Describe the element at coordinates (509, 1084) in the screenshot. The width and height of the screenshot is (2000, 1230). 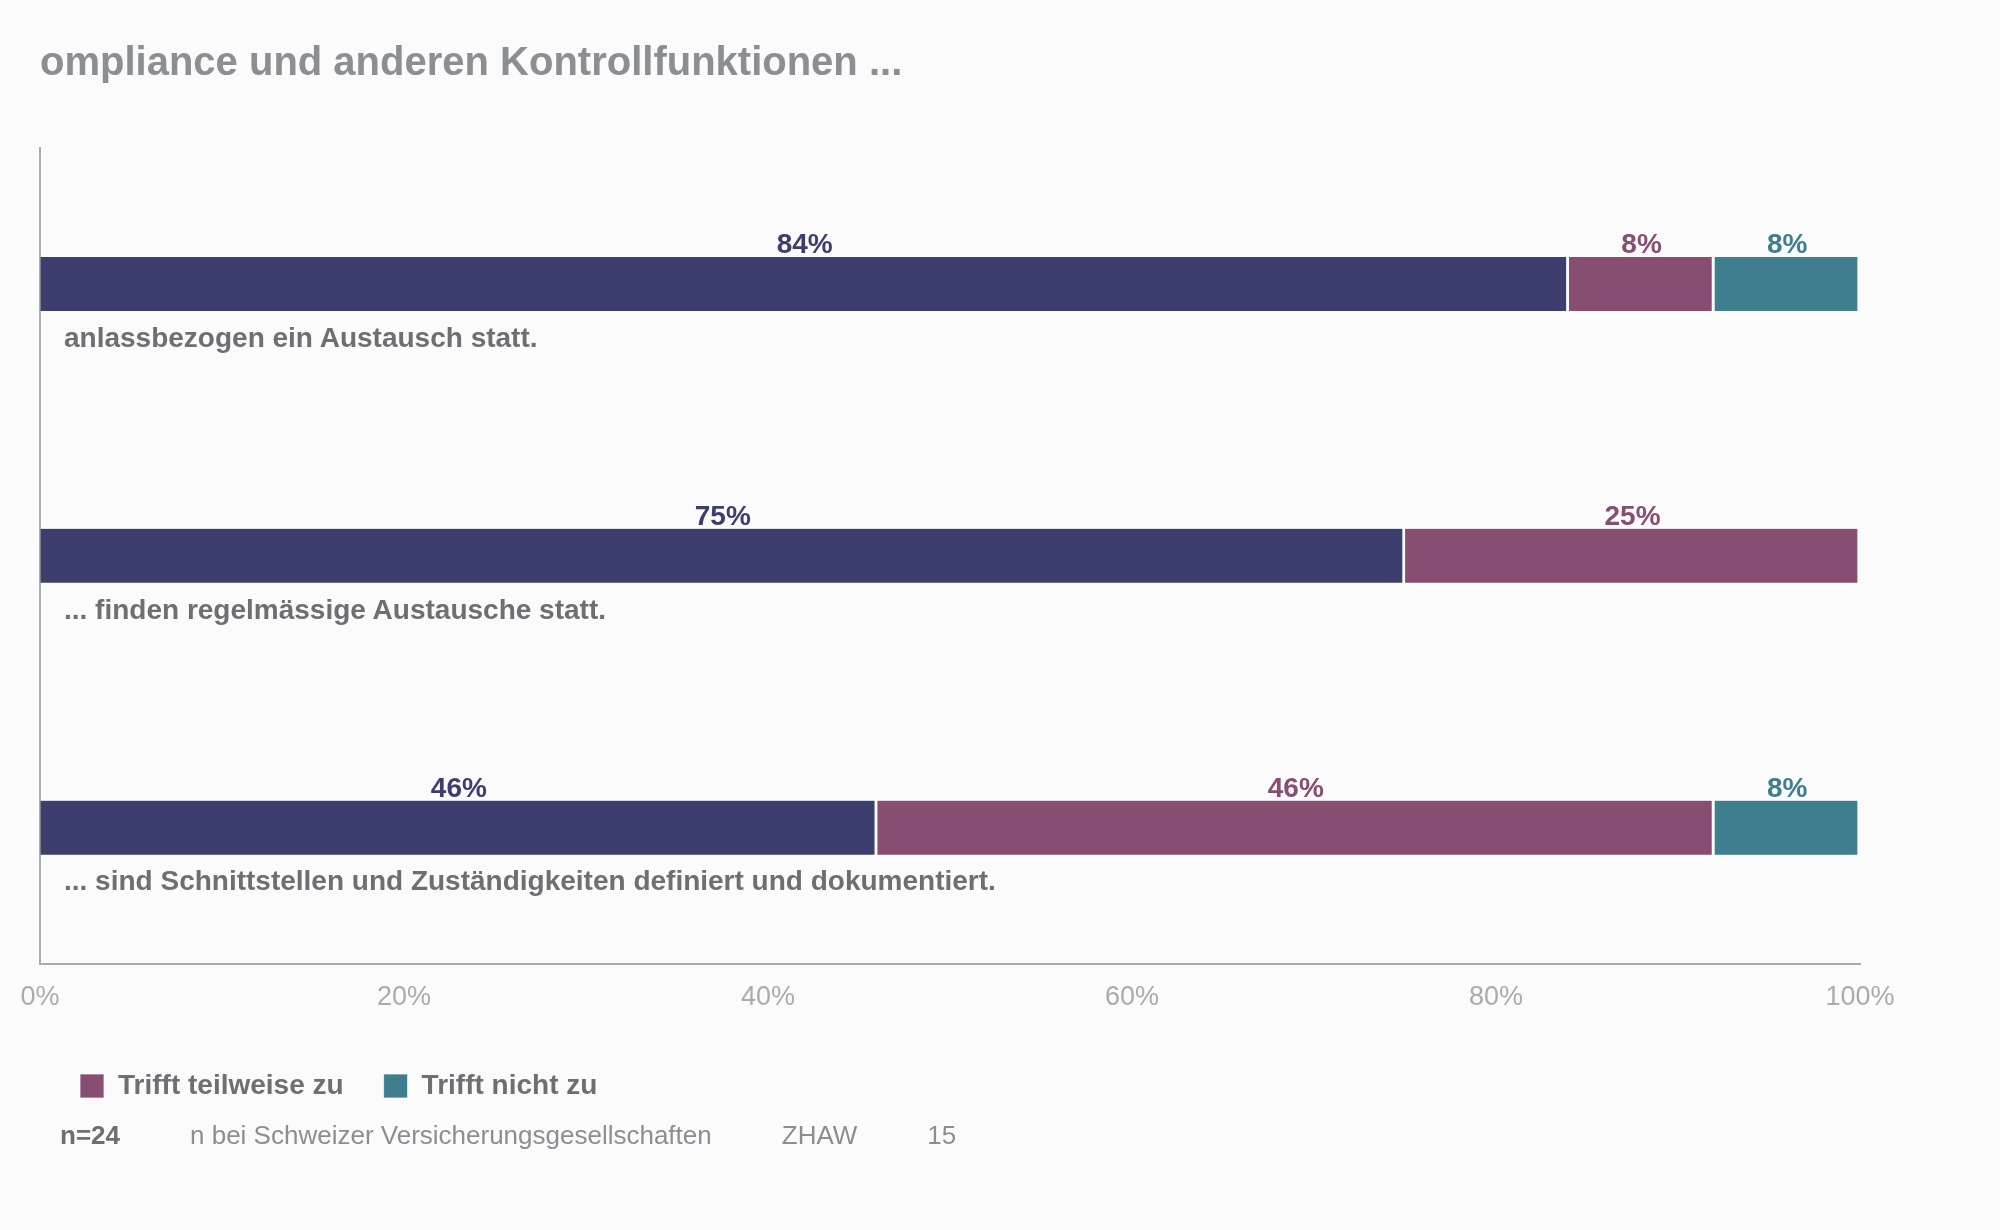
I see `legend-label: Trifft nicht zu` at that location.